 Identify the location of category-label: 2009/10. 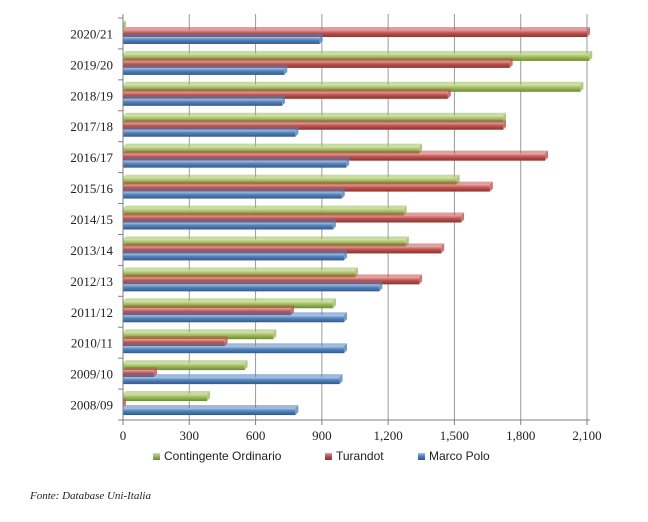
(91, 374).